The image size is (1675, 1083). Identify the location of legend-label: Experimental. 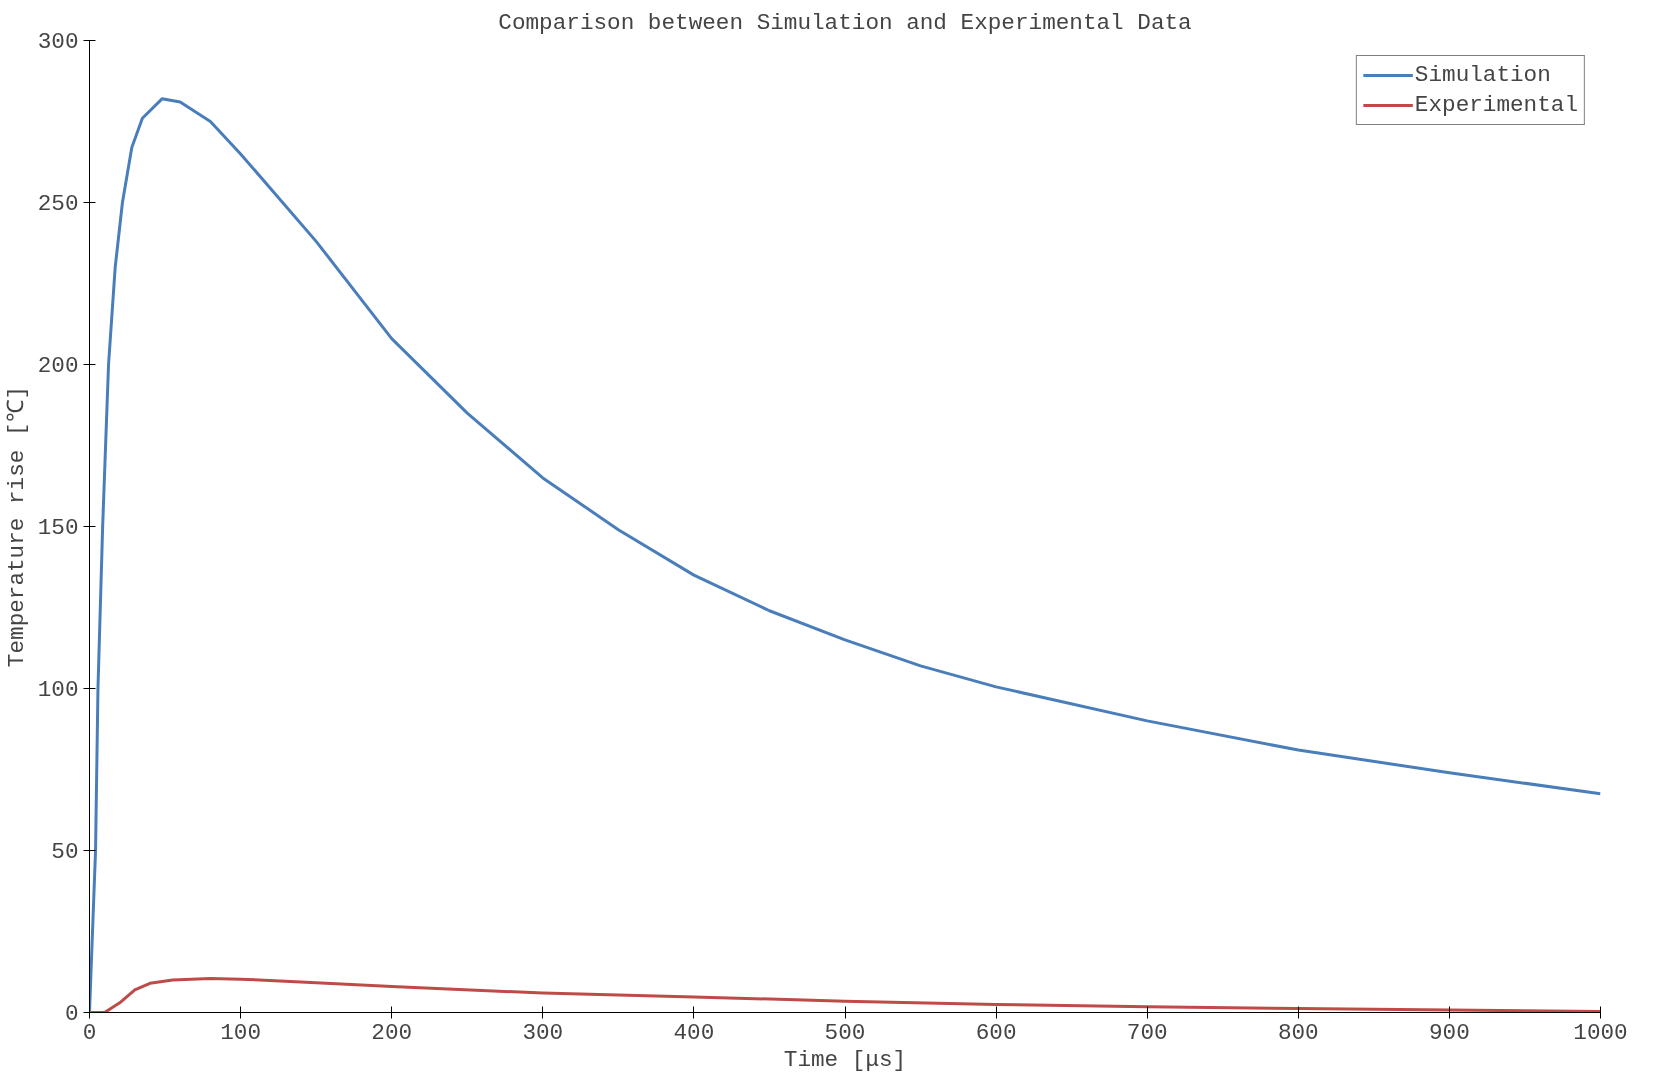
(1496, 105).